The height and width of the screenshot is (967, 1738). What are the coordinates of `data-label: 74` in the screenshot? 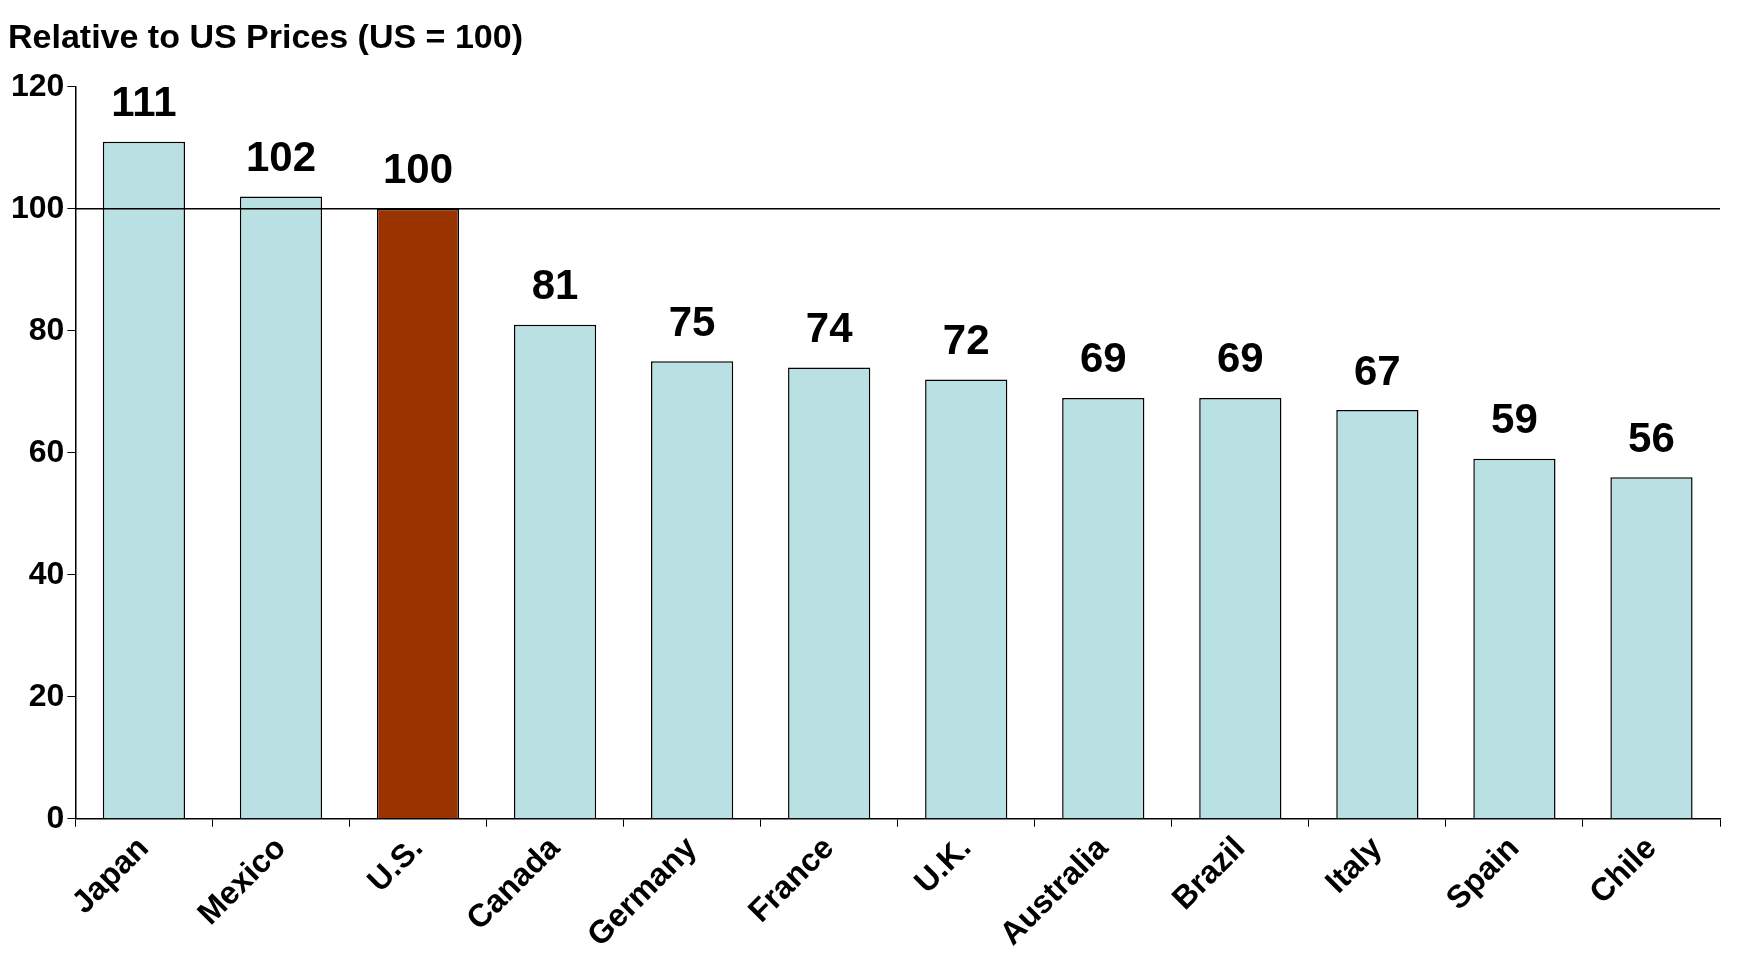 It's located at (829, 327).